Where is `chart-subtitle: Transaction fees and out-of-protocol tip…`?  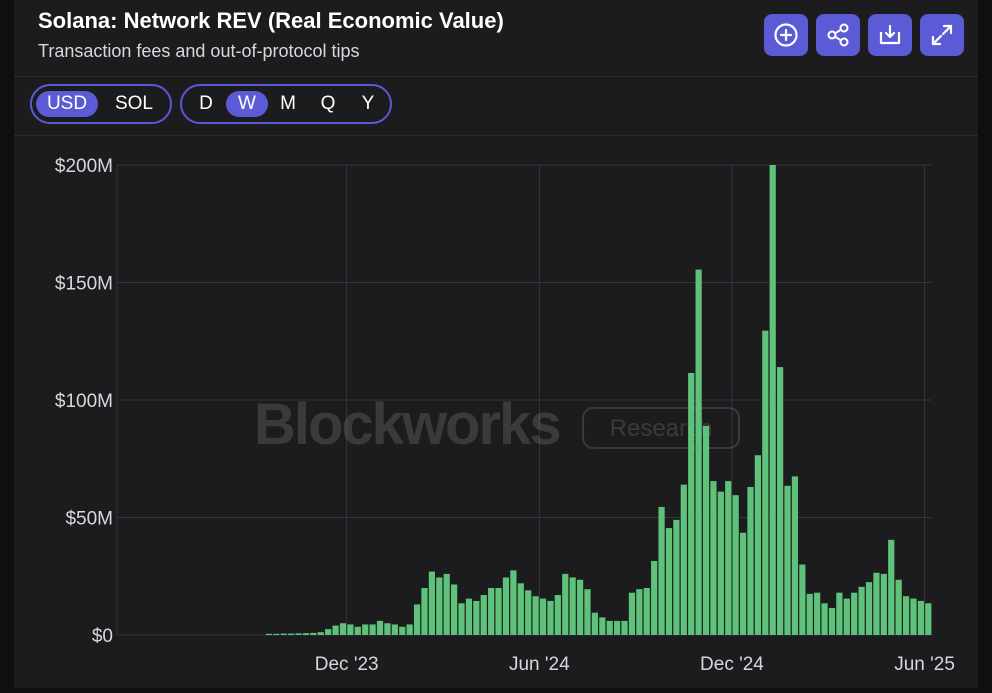
chart-subtitle: Transaction fees and out-of-protocol tip… is located at coordinates (199, 51).